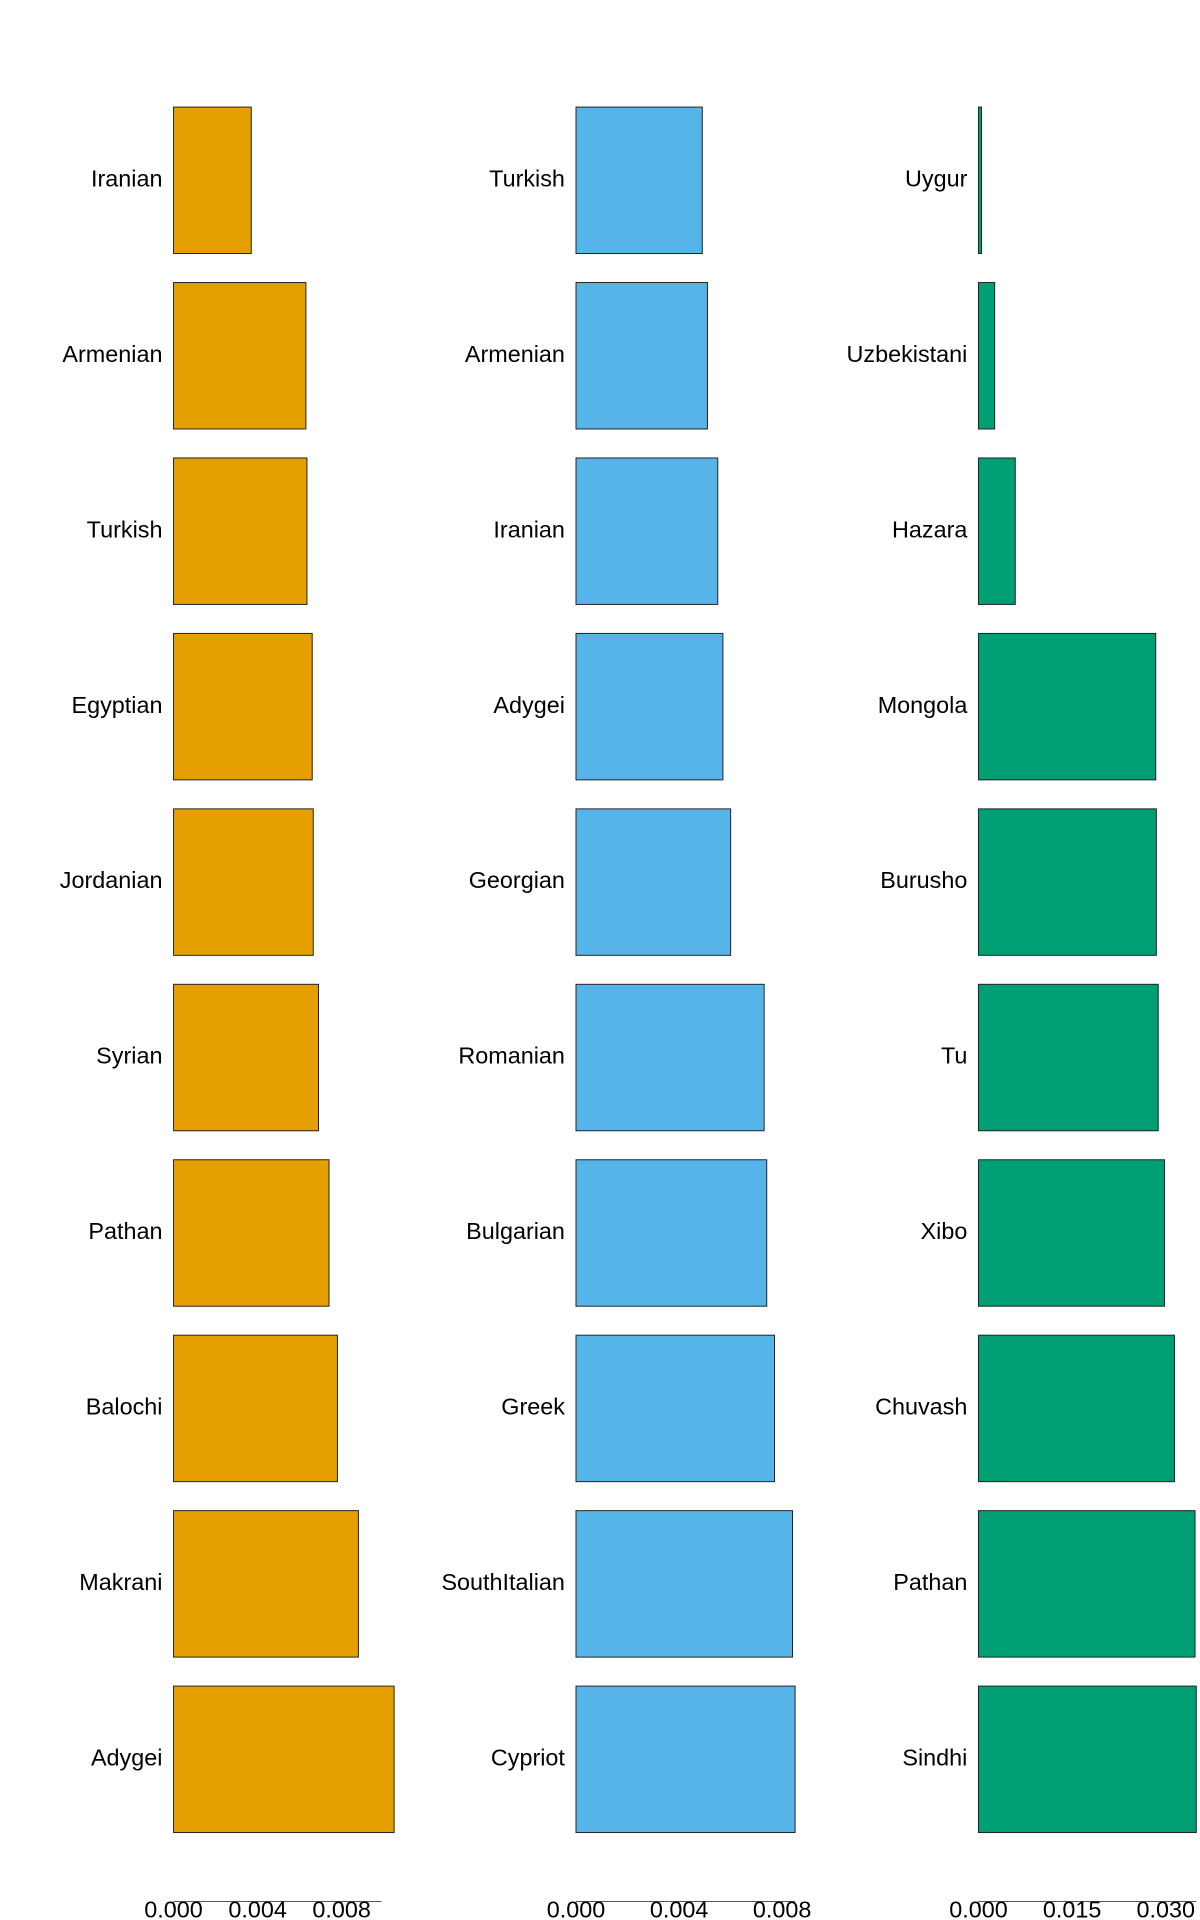 The height and width of the screenshot is (1920, 1200). I want to click on category-label: Sindhi, so click(934, 1757).